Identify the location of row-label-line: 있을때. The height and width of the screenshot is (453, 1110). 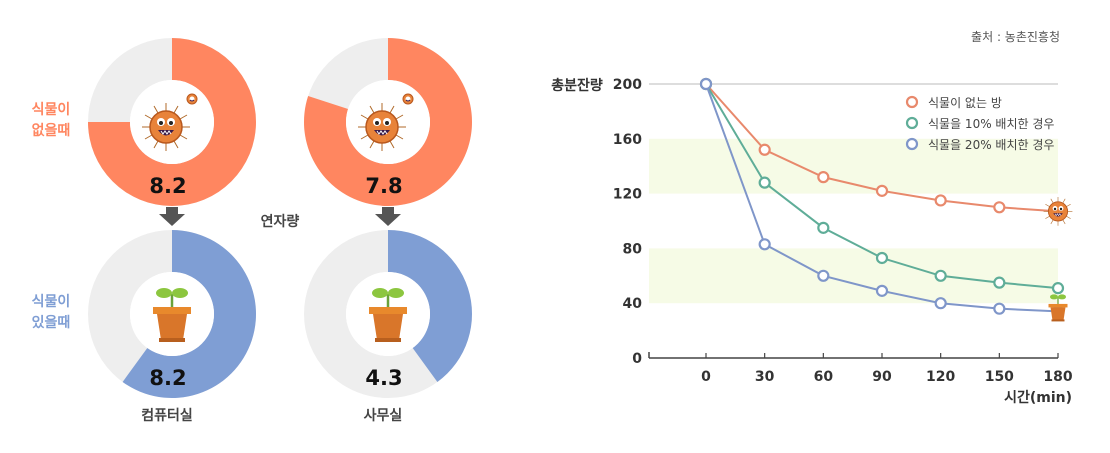
(51, 323).